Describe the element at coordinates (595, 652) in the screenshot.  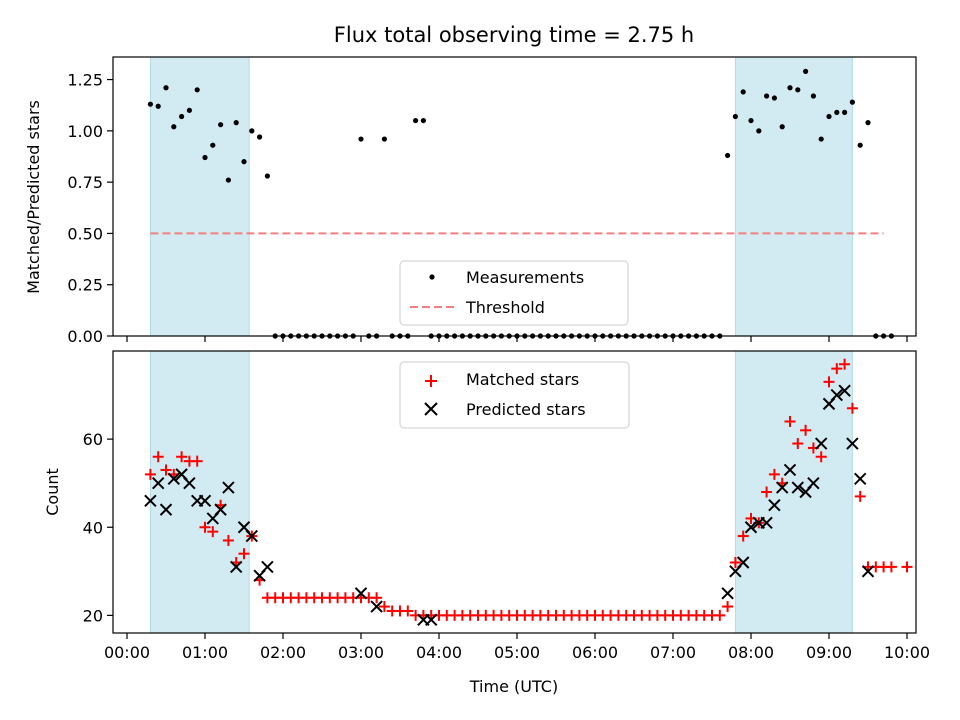
I see `x-tick-label: 06:00` at that location.